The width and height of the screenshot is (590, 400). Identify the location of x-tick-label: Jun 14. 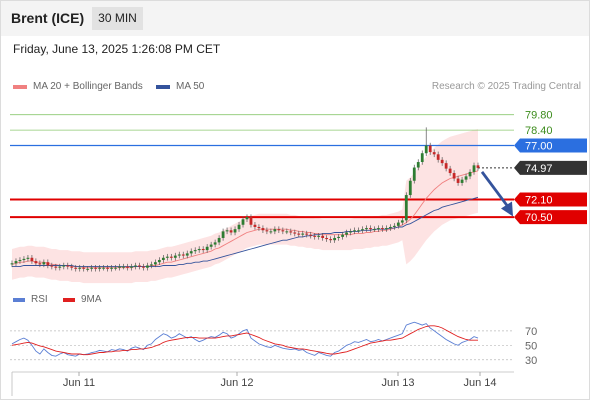
(479, 383).